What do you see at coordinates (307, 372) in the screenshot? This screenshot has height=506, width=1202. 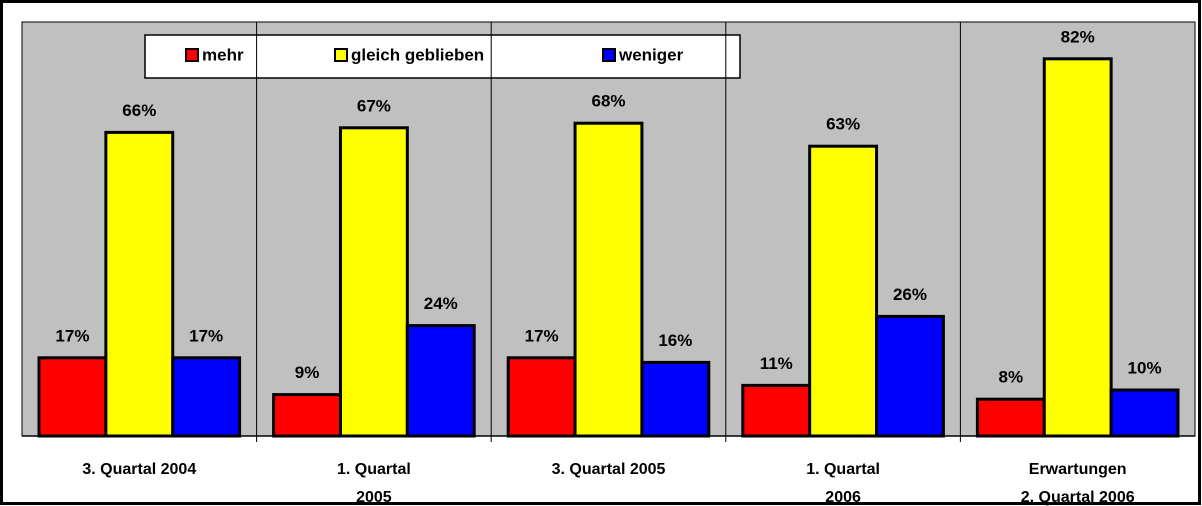 I see `data-label: 9%` at bounding box center [307, 372].